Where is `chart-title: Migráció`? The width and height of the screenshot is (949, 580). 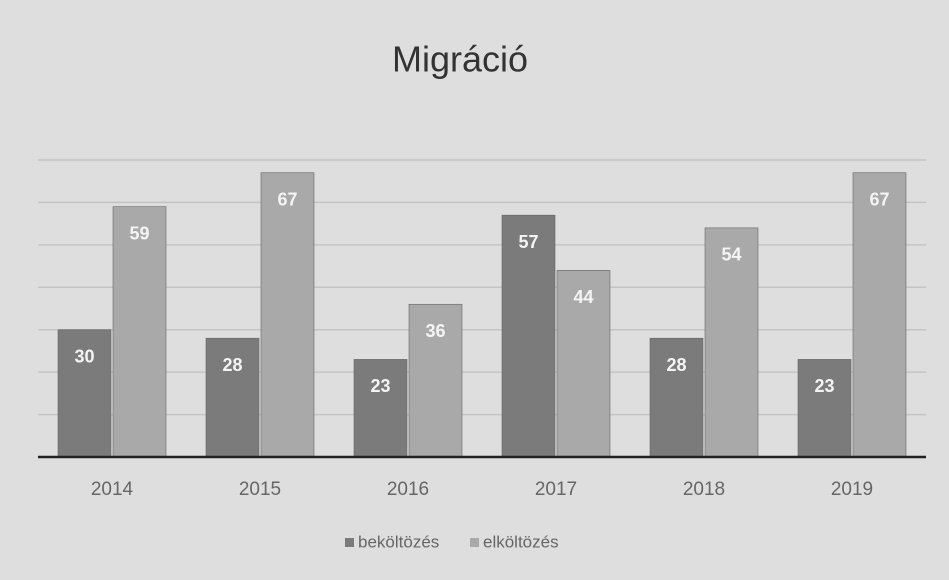
chart-title: Migráció is located at coordinates (460, 59).